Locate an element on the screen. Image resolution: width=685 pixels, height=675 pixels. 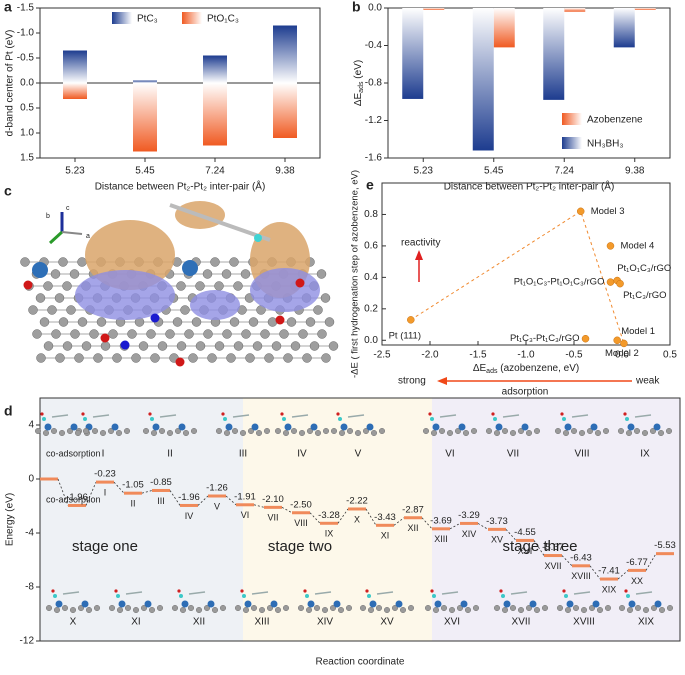
stage-background is located at coordinates (337, 519).